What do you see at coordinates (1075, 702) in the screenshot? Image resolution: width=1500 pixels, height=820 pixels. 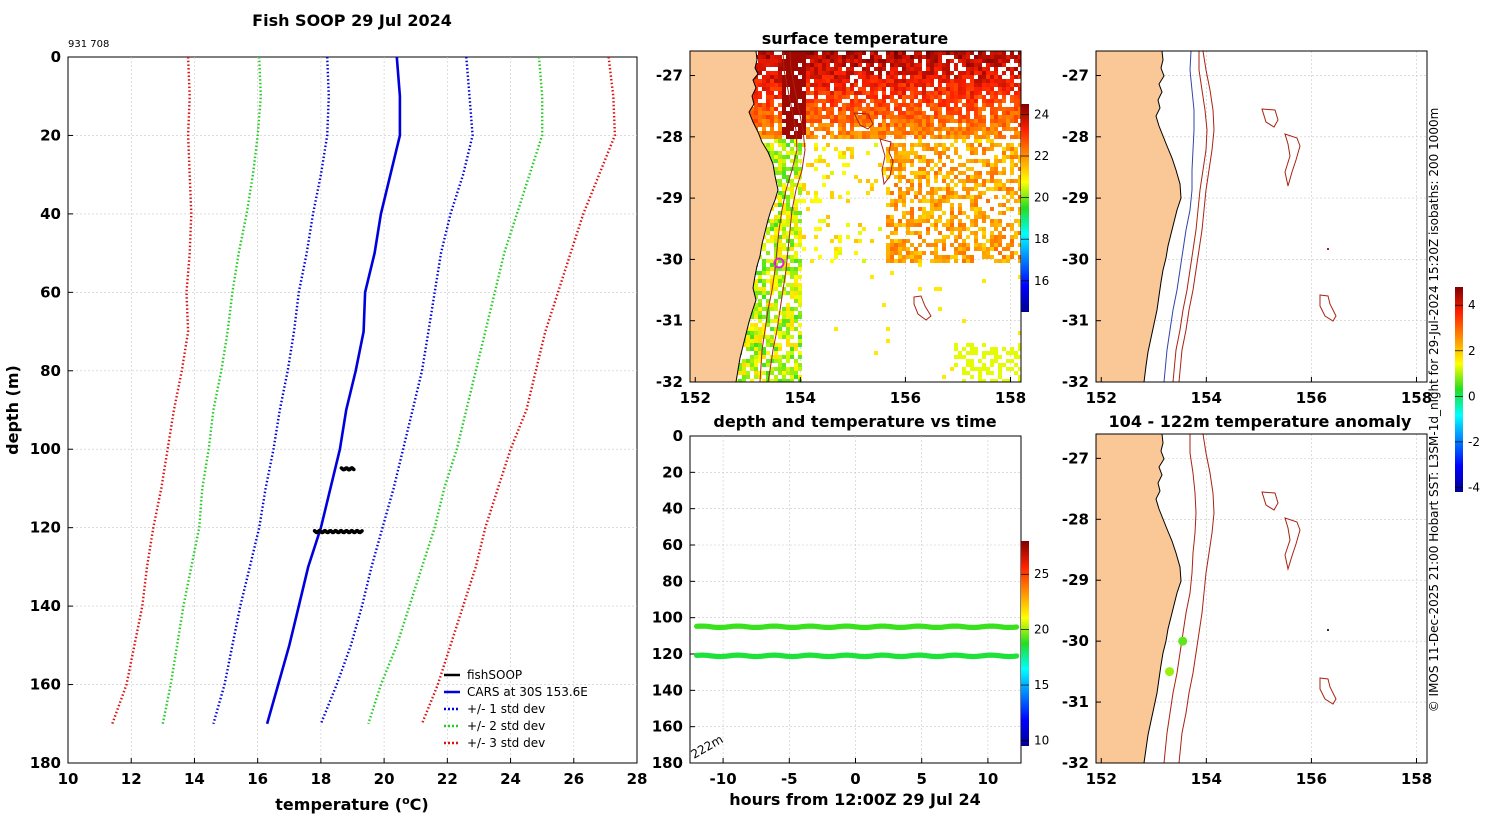 I see `latitude-tick-label: -31` at bounding box center [1075, 702].